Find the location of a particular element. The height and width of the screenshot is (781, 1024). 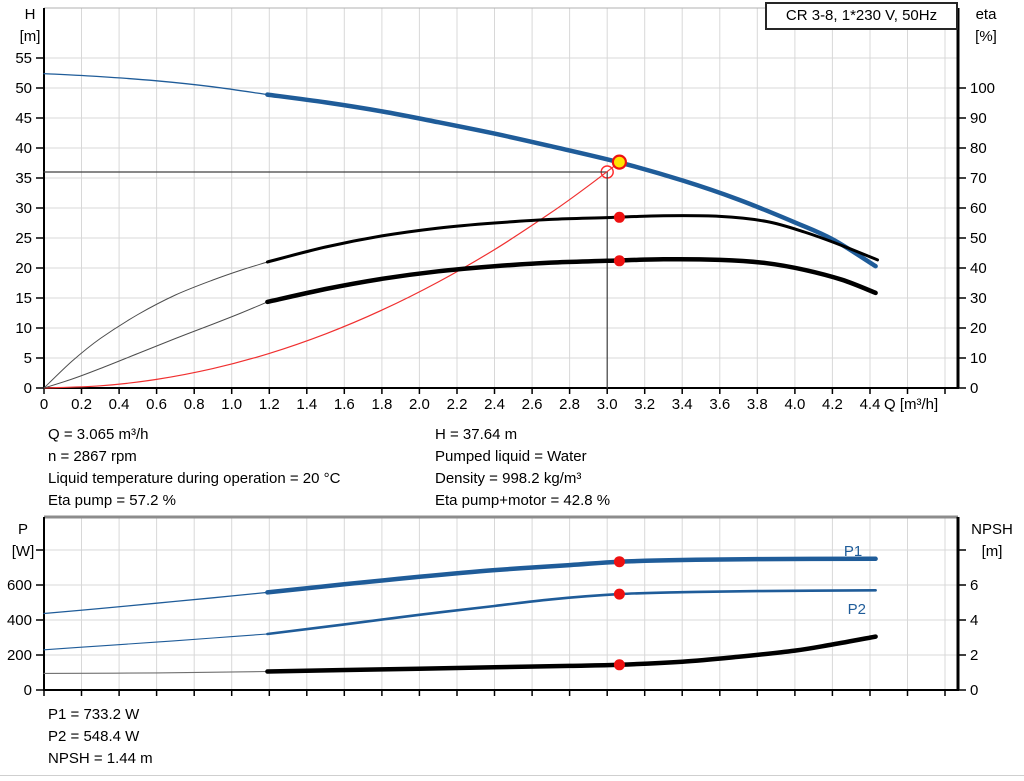

right-tick-label: 2 is located at coordinates (974, 655).